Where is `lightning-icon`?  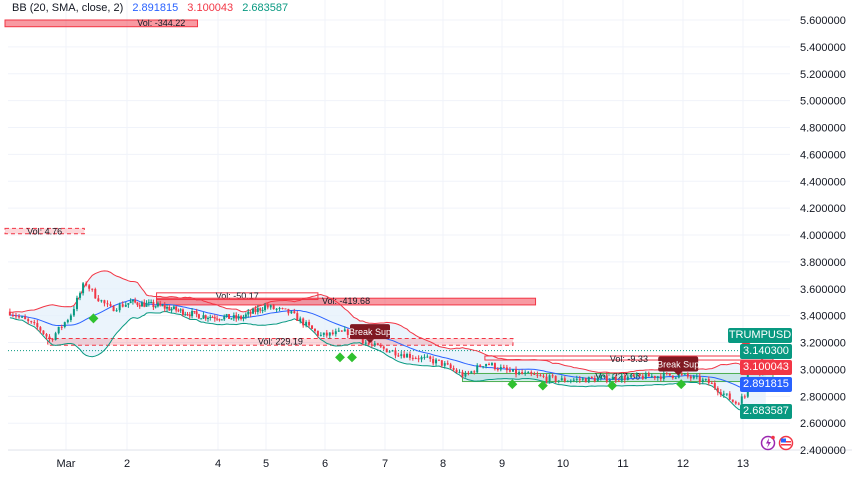 lightning-icon is located at coordinates (768, 443).